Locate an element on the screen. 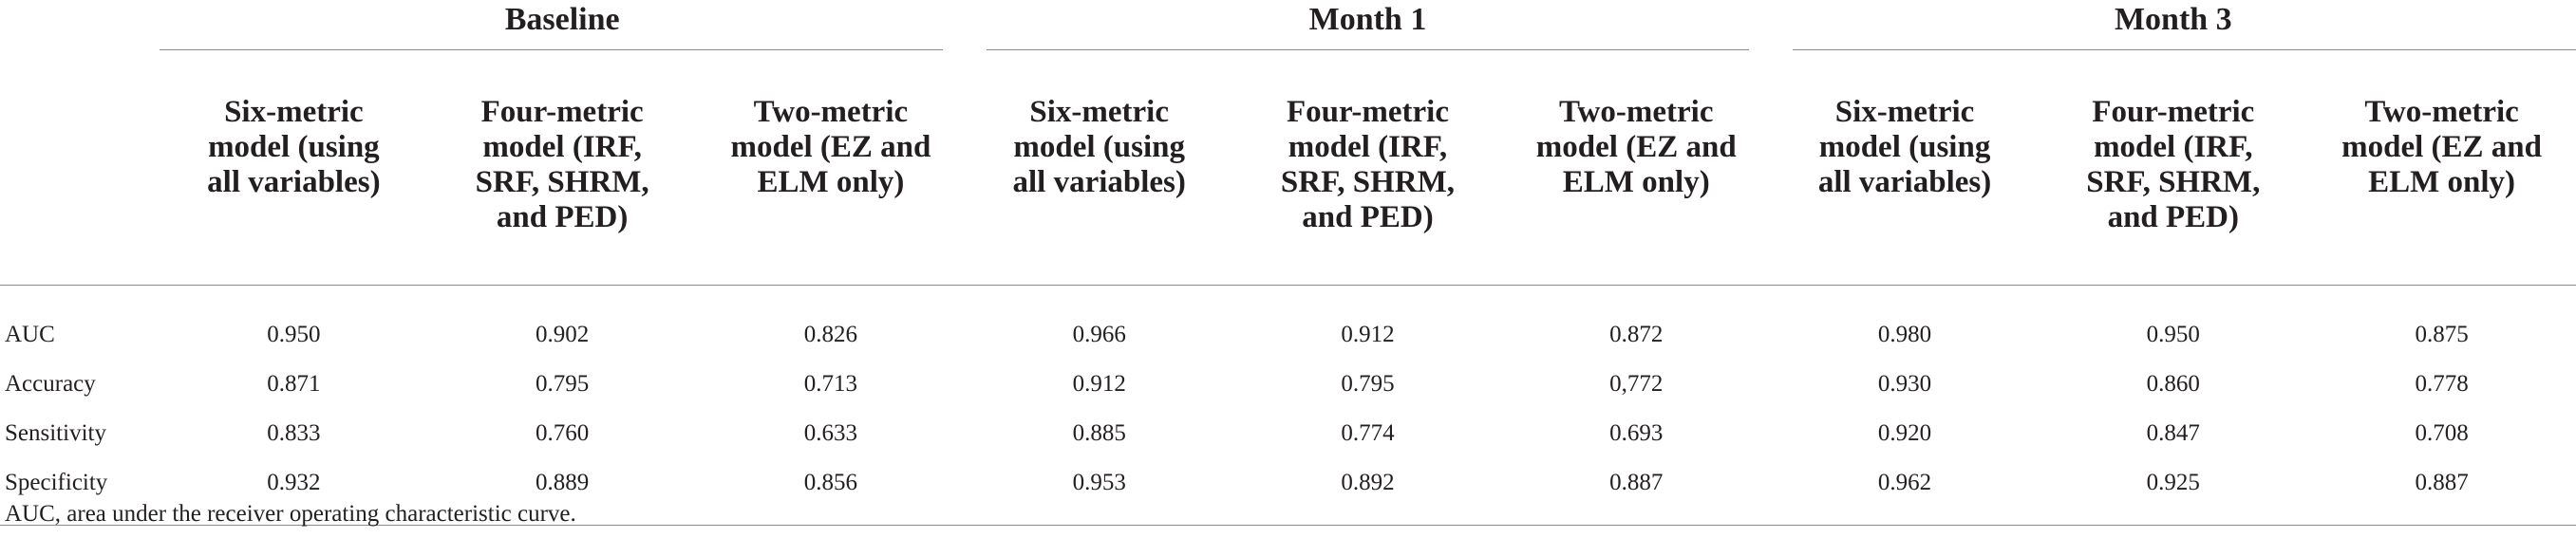  group-header-month-3: Month 3 is located at coordinates (2173, 30).